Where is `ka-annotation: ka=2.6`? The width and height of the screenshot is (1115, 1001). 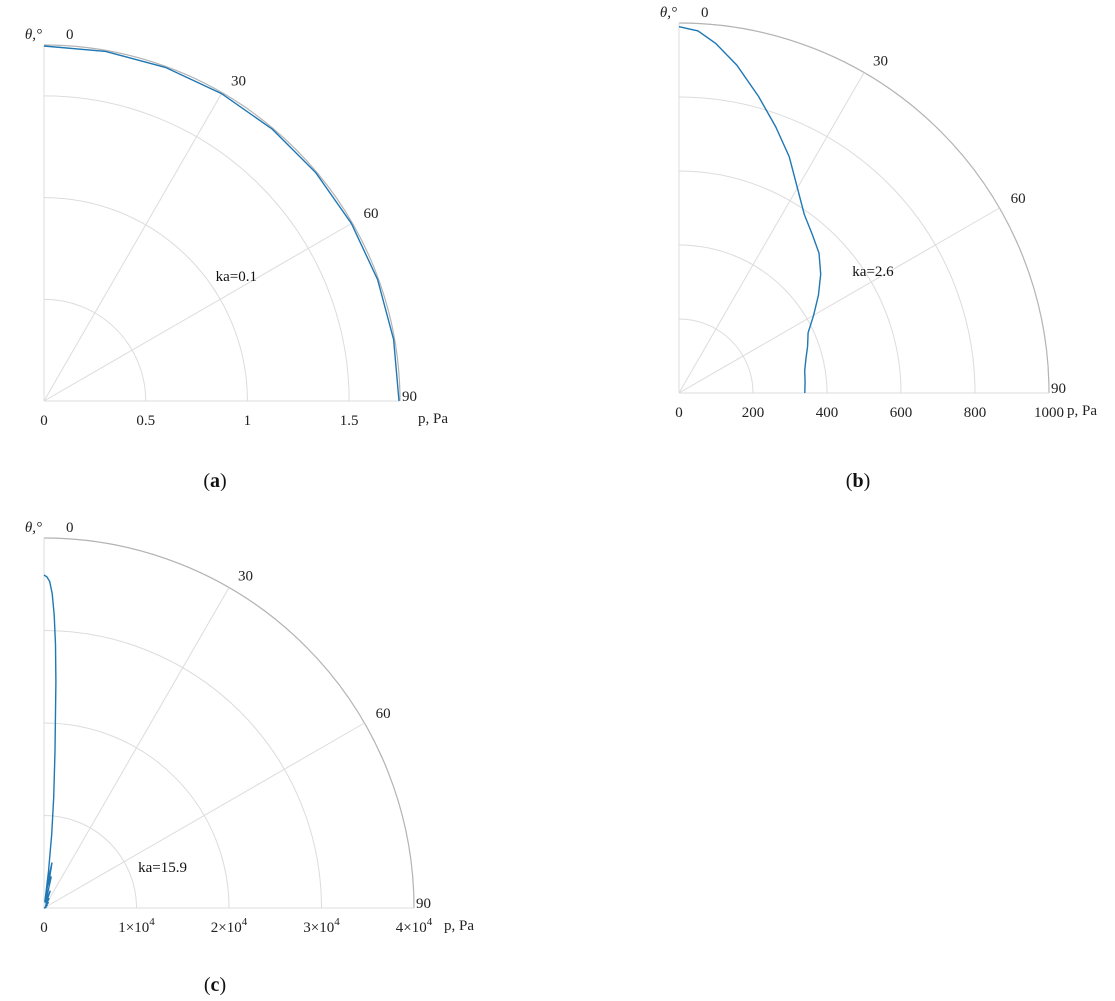 ka-annotation: ka=2.6 is located at coordinates (873, 272).